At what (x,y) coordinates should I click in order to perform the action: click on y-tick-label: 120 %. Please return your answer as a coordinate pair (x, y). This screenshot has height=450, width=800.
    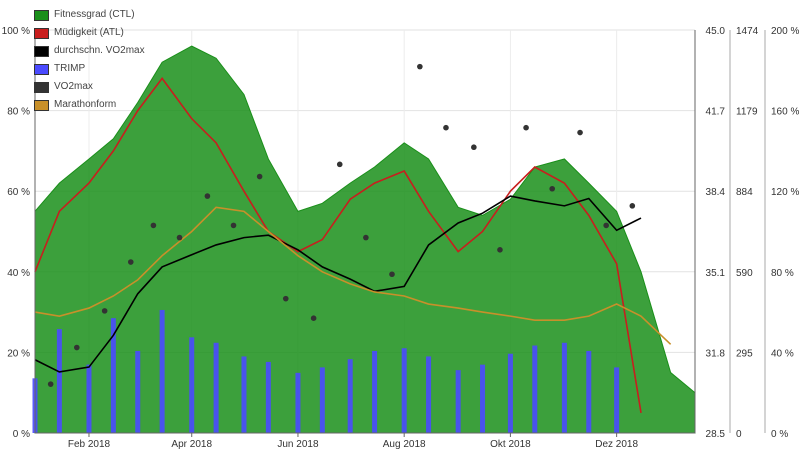
    Looking at the image, I should click on (785, 192).